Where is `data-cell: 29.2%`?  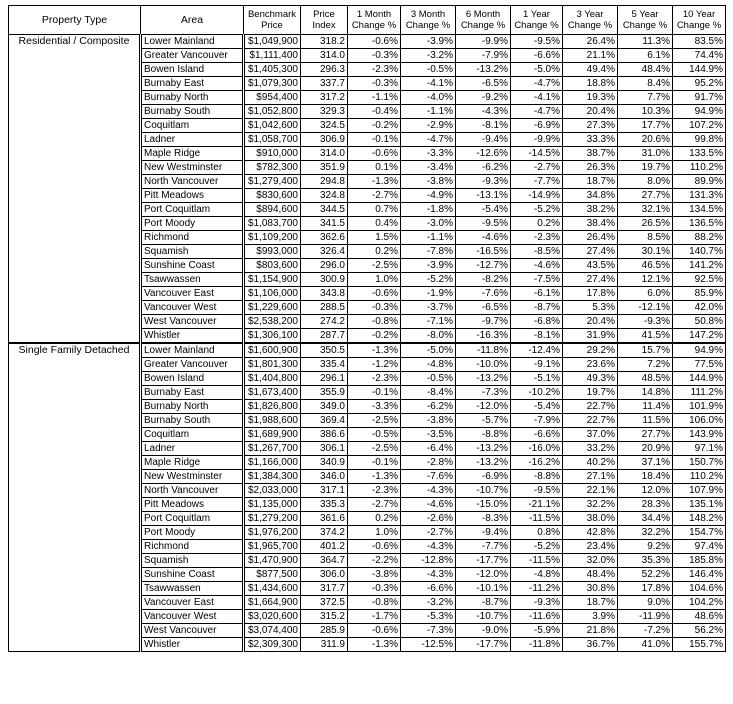 data-cell: 29.2% is located at coordinates (590, 350).